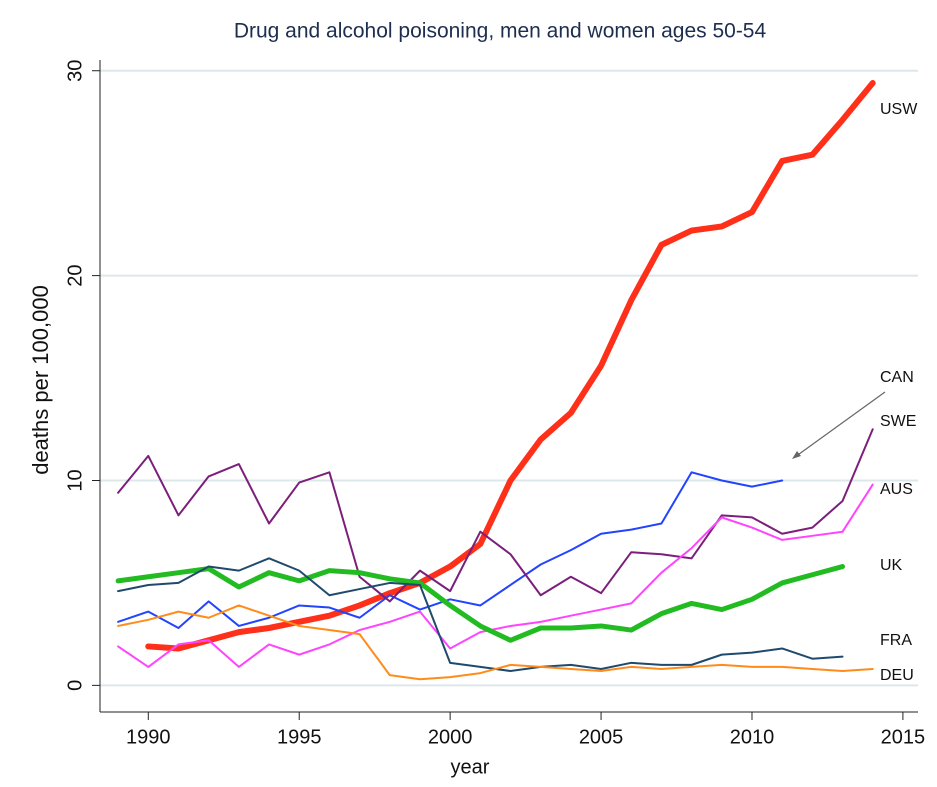 The height and width of the screenshot is (787, 937). I want to click on series-label: CAN, so click(897, 377).